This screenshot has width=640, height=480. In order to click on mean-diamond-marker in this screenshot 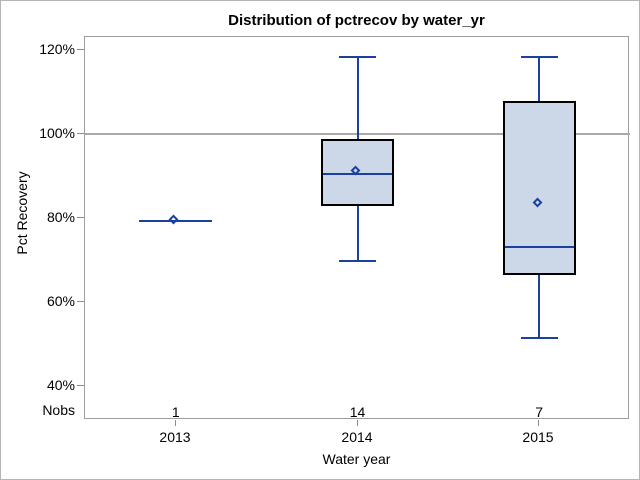, I will do `click(173, 219)`.